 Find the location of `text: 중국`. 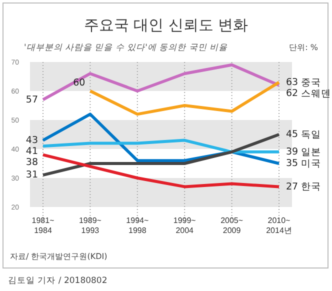

text: 중국 is located at coordinates (311, 82).